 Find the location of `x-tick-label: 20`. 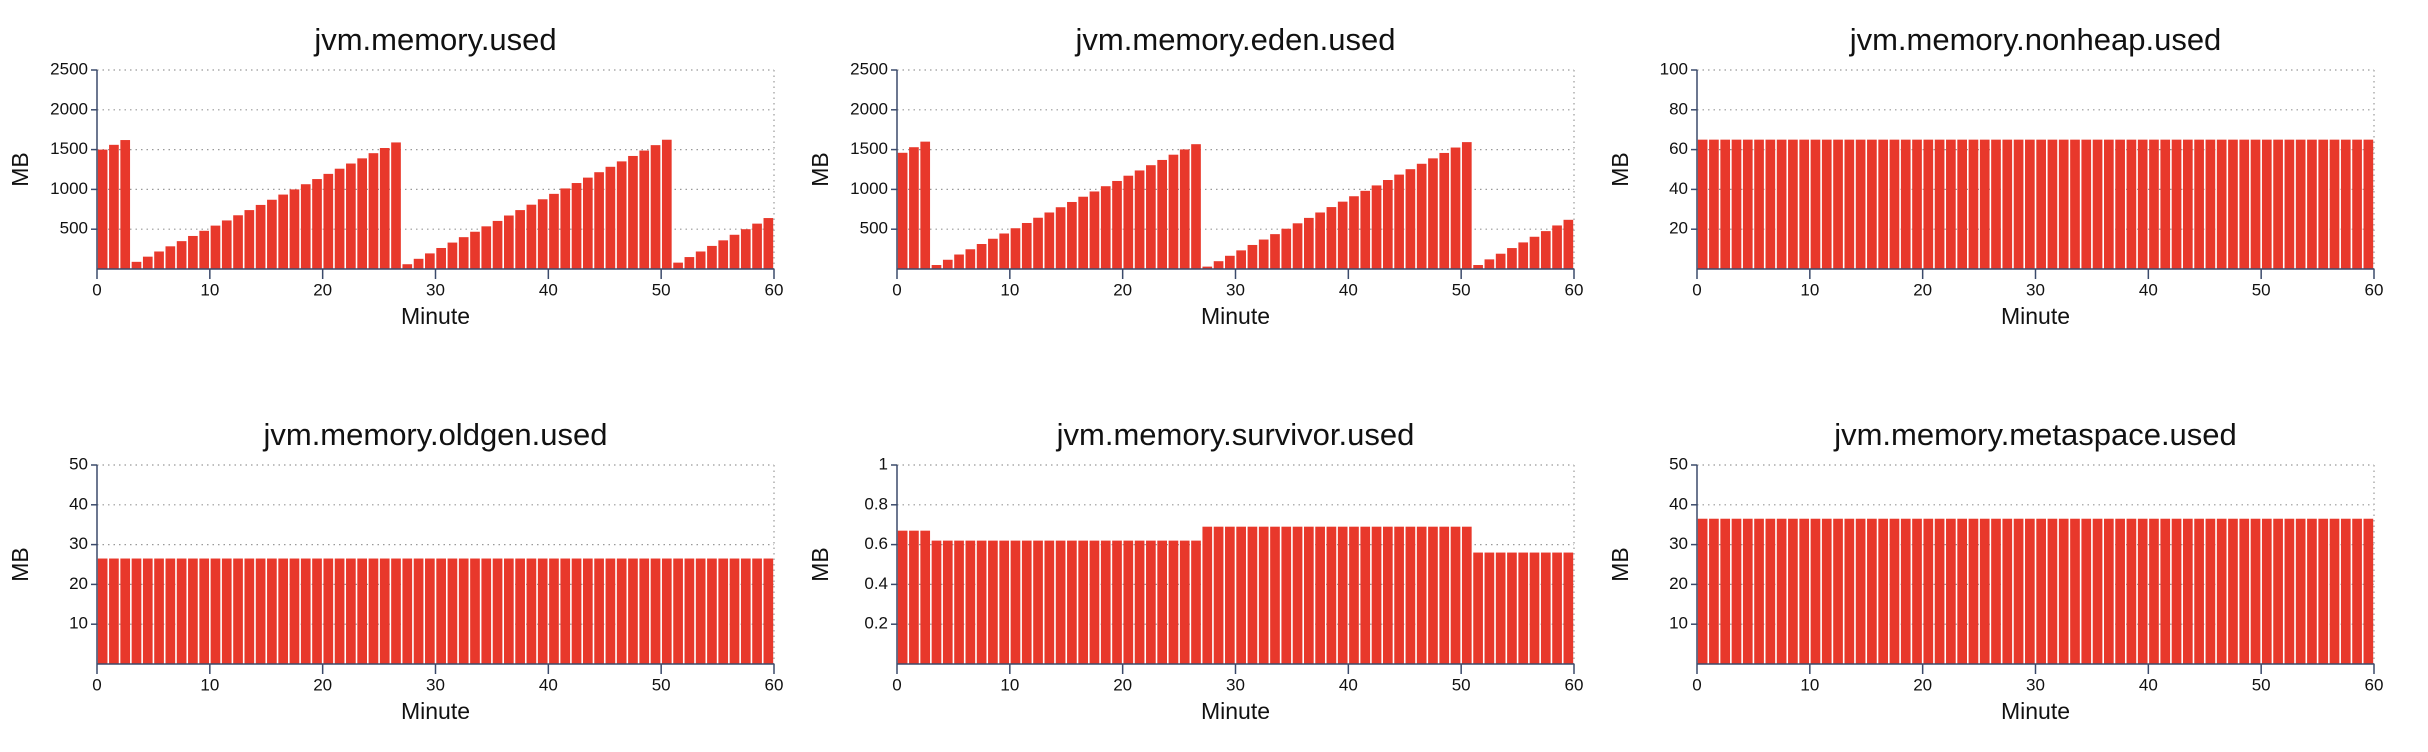

x-tick-label: 20 is located at coordinates (1122, 289).